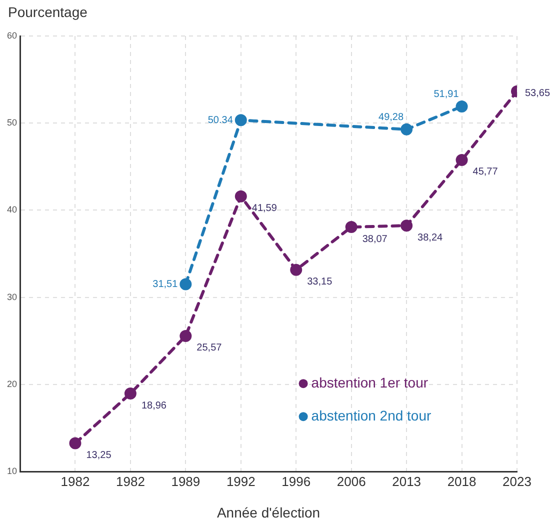 The height and width of the screenshot is (528, 557). What do you see at coordinates (12, 209) in the screenshot?
I see `y-tick-label: 40` at bounding box center [12, 209].